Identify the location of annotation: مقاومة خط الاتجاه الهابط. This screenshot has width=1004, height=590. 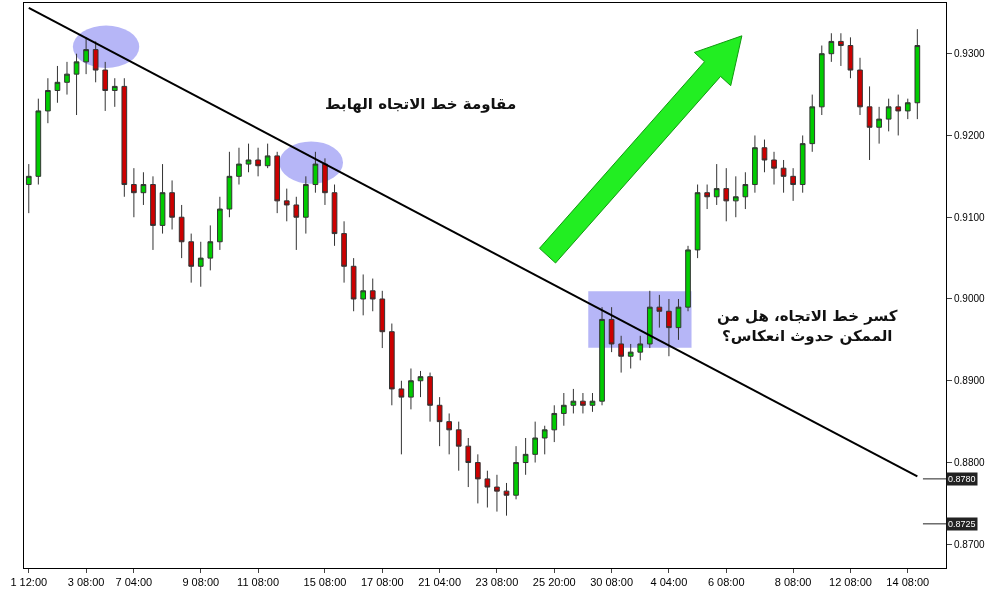
(421, 104).